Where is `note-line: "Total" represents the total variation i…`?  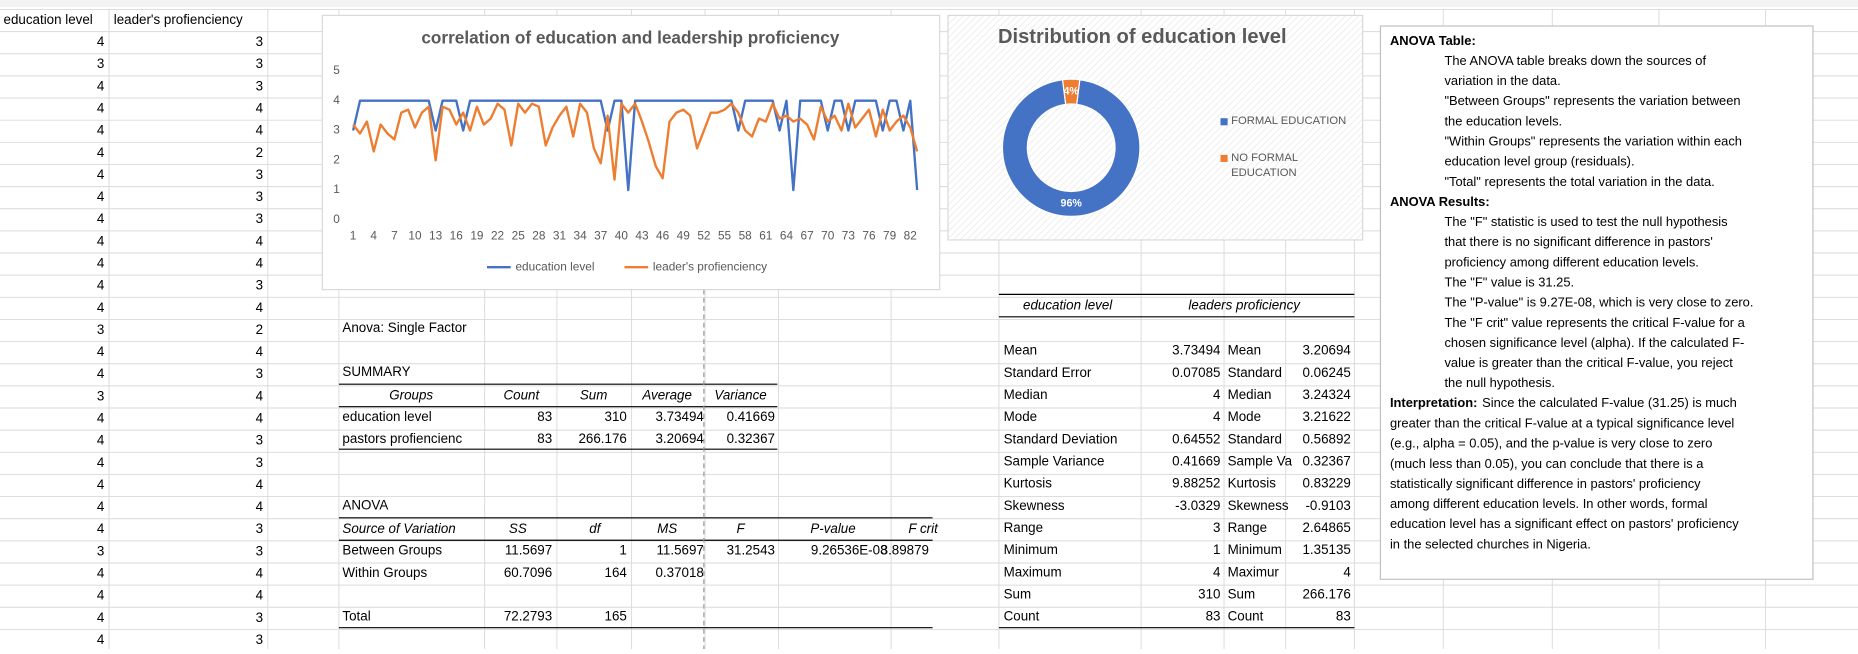
note-line: "Total" represents the total variation i… is located at coordinates (1579, 181).